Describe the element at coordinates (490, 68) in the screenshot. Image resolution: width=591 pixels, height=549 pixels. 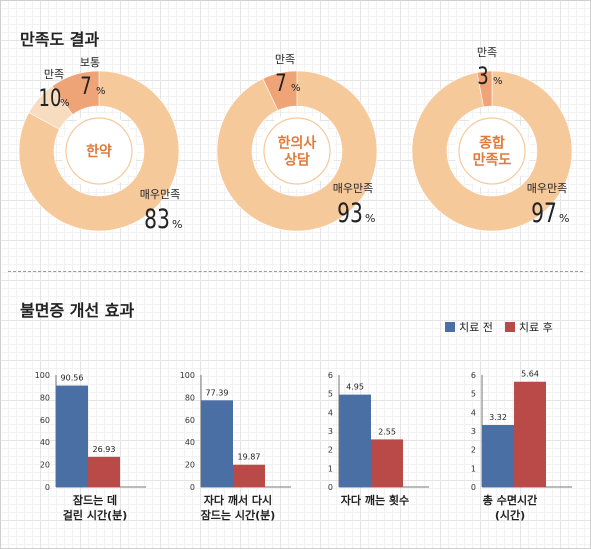
I see `slice-label-2: 만족 3%` at that location.